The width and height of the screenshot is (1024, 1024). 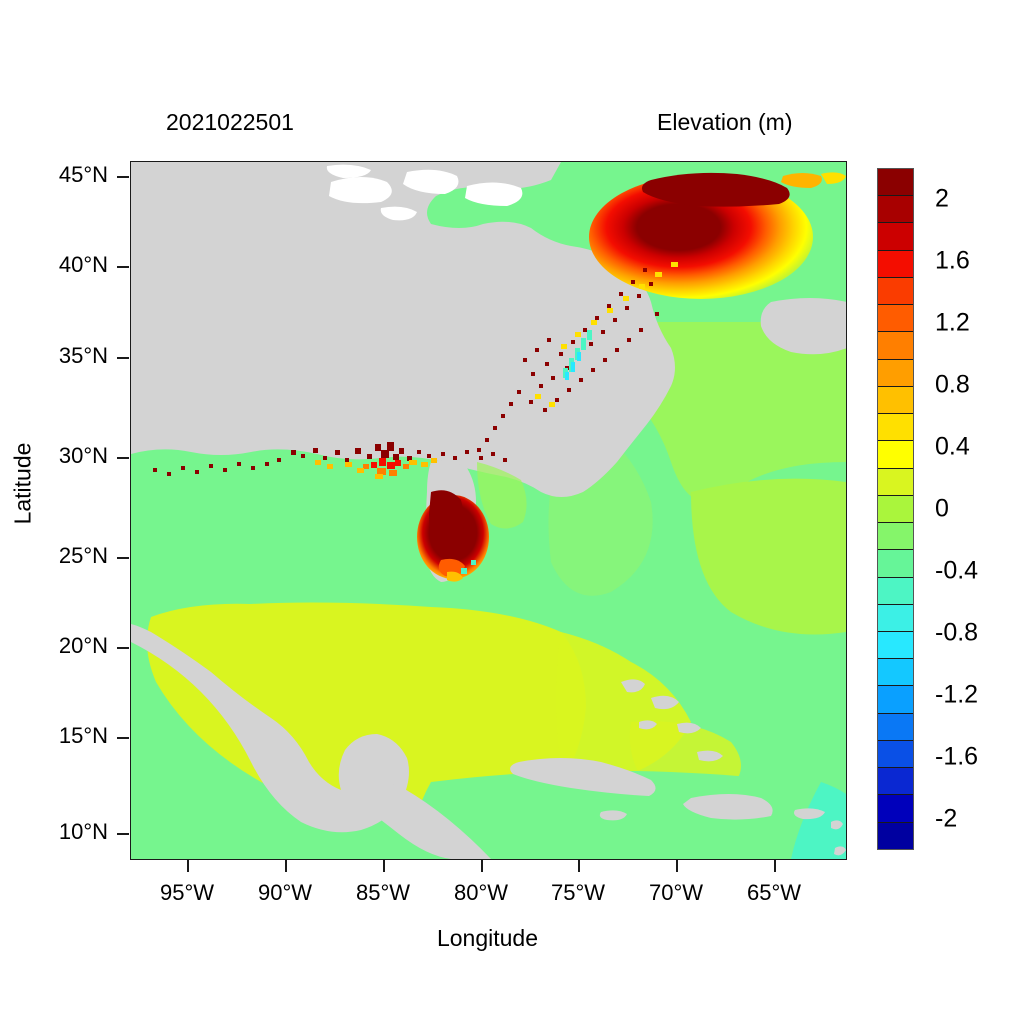 What do you see at coordinates (676, 892) in the screenshot?
I see `x-tick-label-5: 70°W` at bounding box center [676, 892].